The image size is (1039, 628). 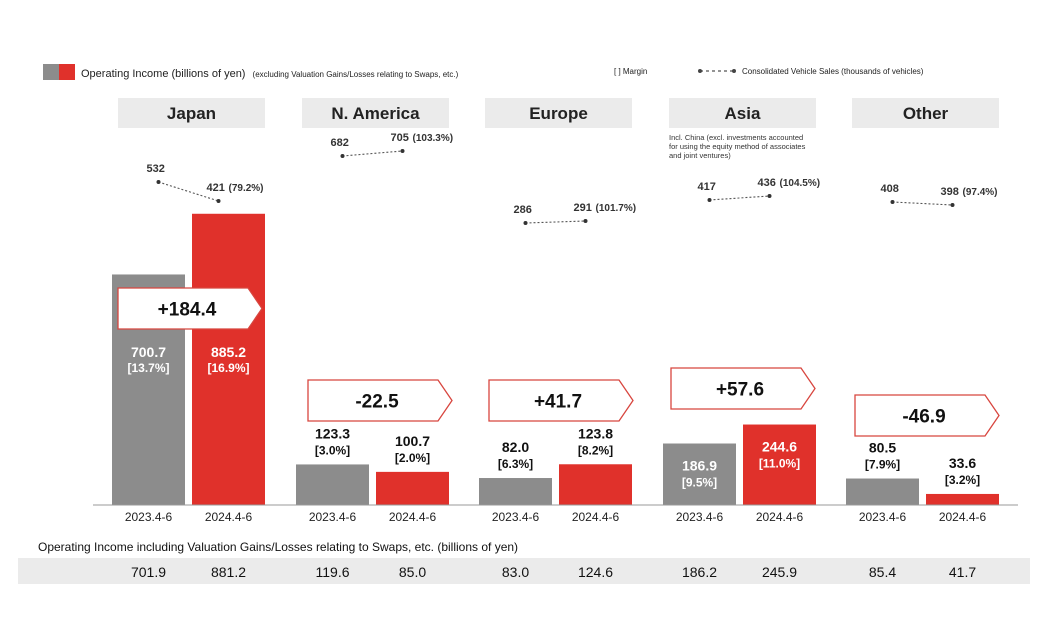 I want to click on footer-value: 245.9, so click(x=779, y=572).